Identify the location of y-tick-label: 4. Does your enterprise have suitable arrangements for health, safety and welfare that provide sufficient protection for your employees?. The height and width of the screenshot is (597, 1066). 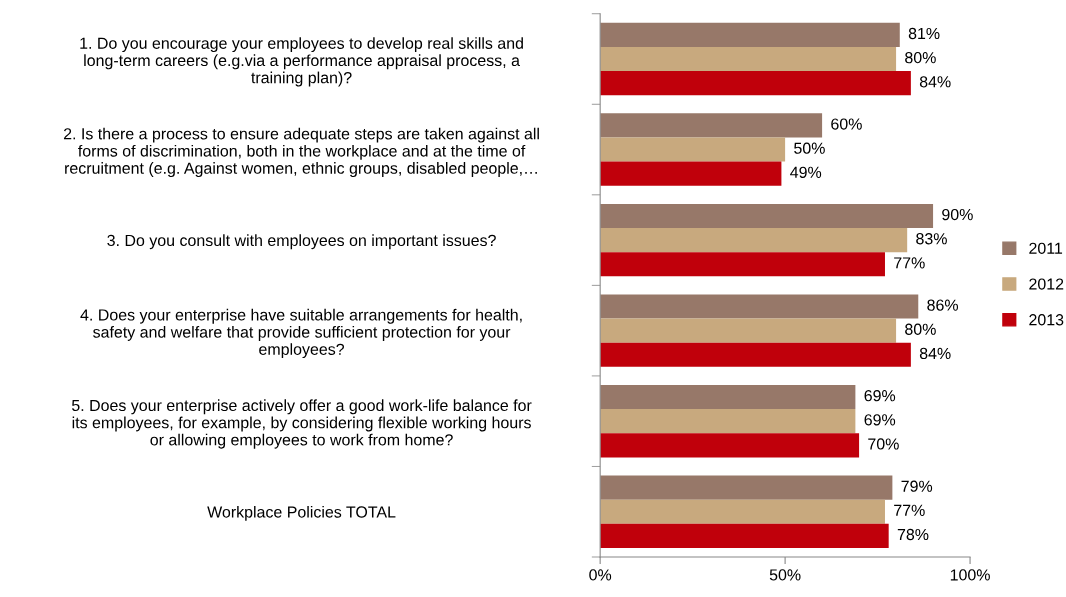
(301, 333).